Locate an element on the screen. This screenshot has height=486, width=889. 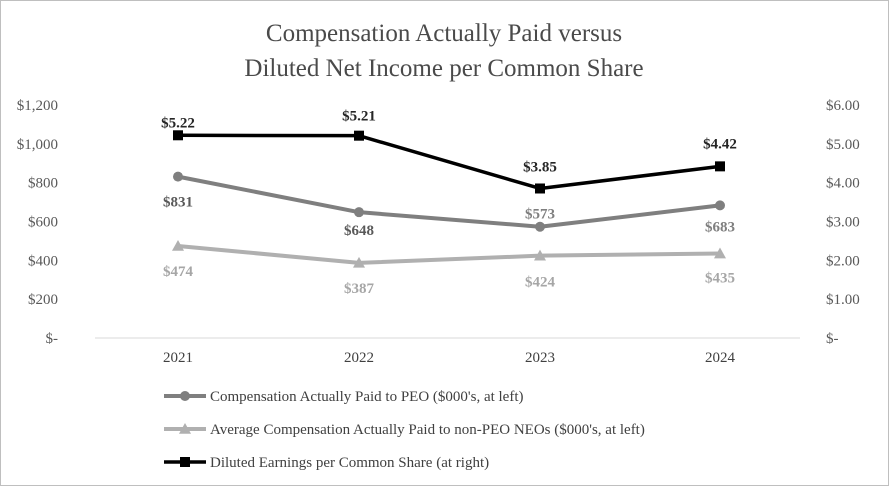
peo-data-label: $831 is located at coordinates (178, 203).